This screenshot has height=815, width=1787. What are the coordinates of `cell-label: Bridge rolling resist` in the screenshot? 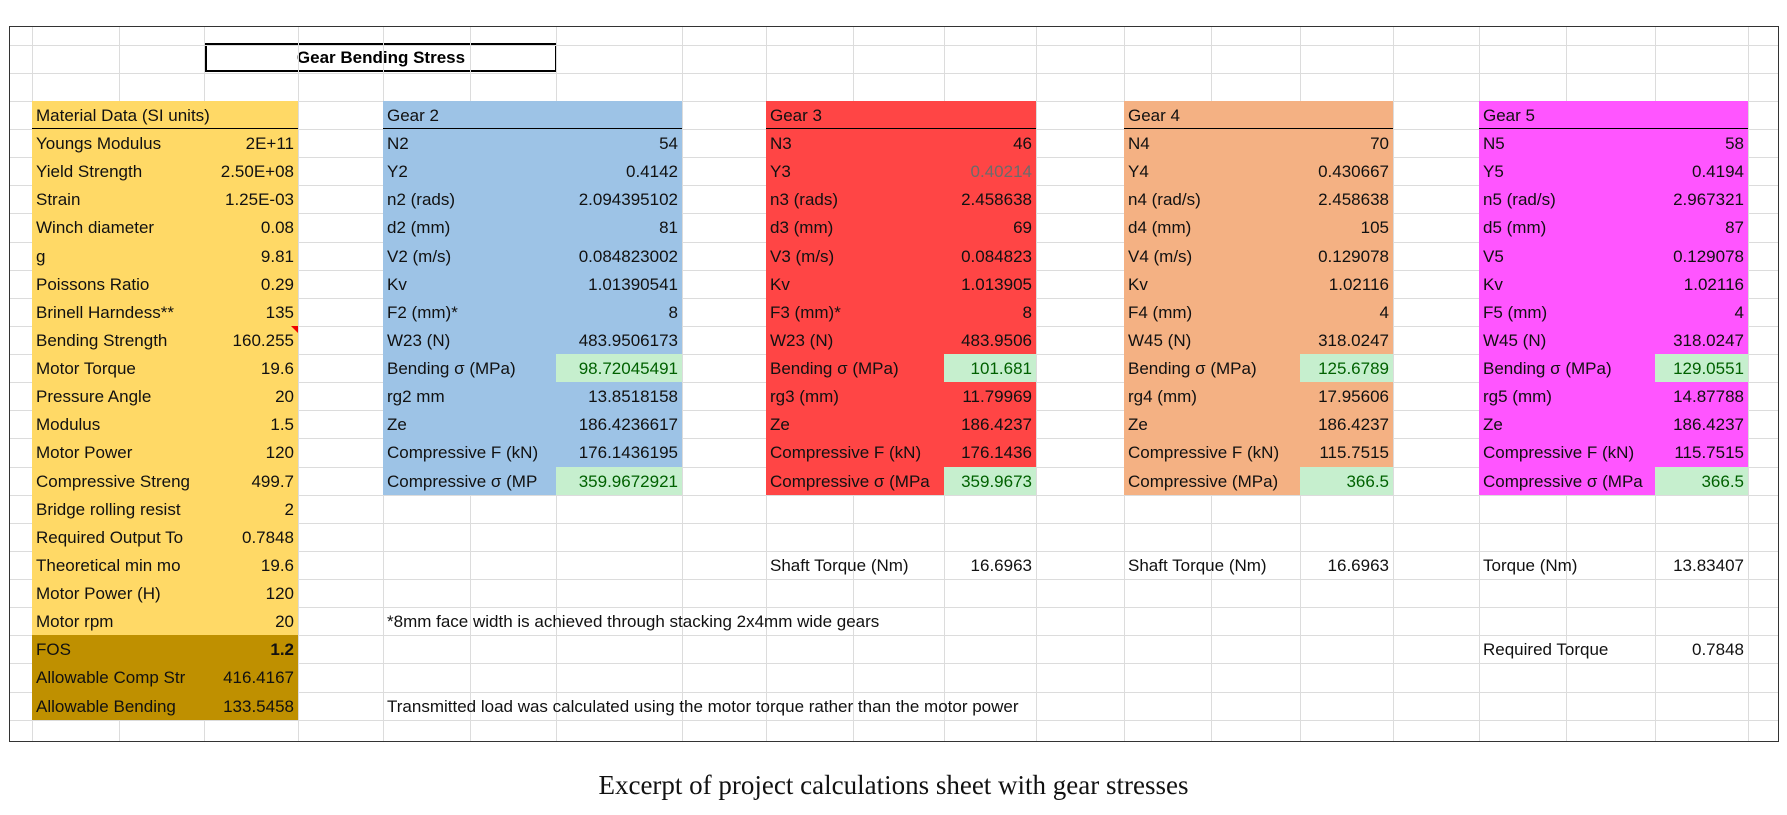 It's located at (118, 509).